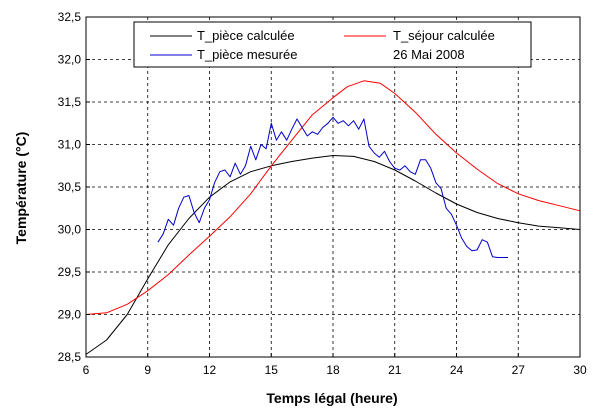  Describe the element at coordinates (247, 54) in the screenshot. I see `legend-label-t-piece-mesuree: T_pièce mesurée` at that location.